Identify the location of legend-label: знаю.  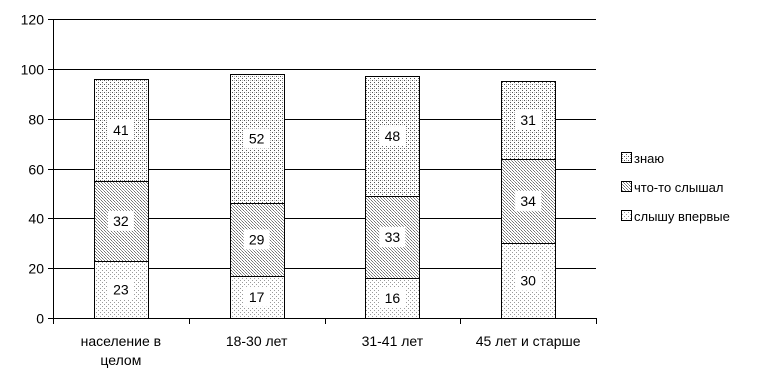
(649, 158).